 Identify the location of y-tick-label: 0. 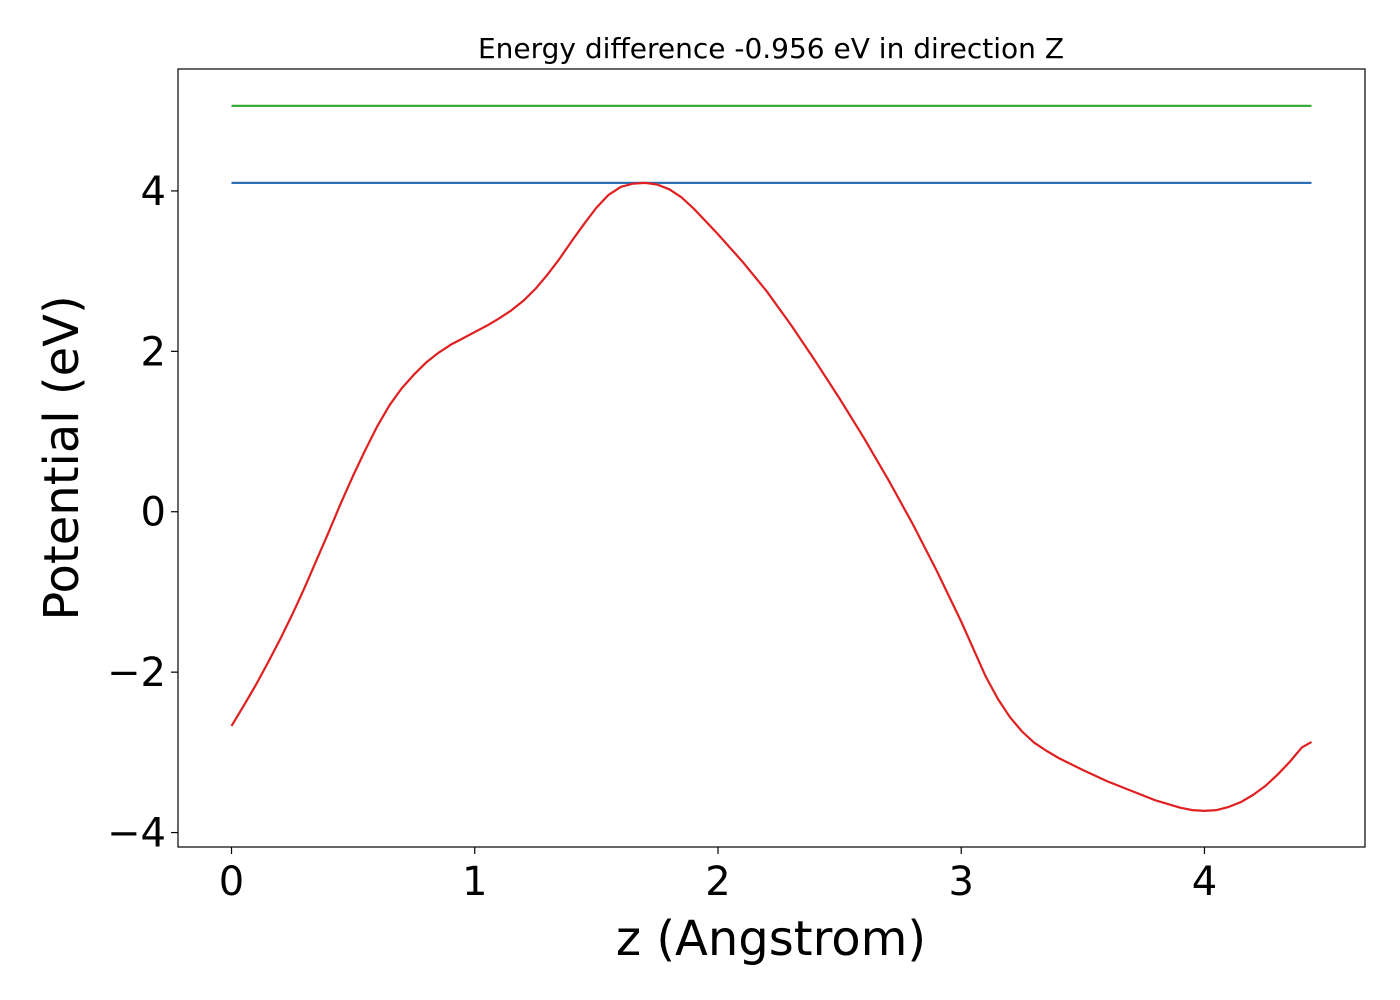
(153, 513).